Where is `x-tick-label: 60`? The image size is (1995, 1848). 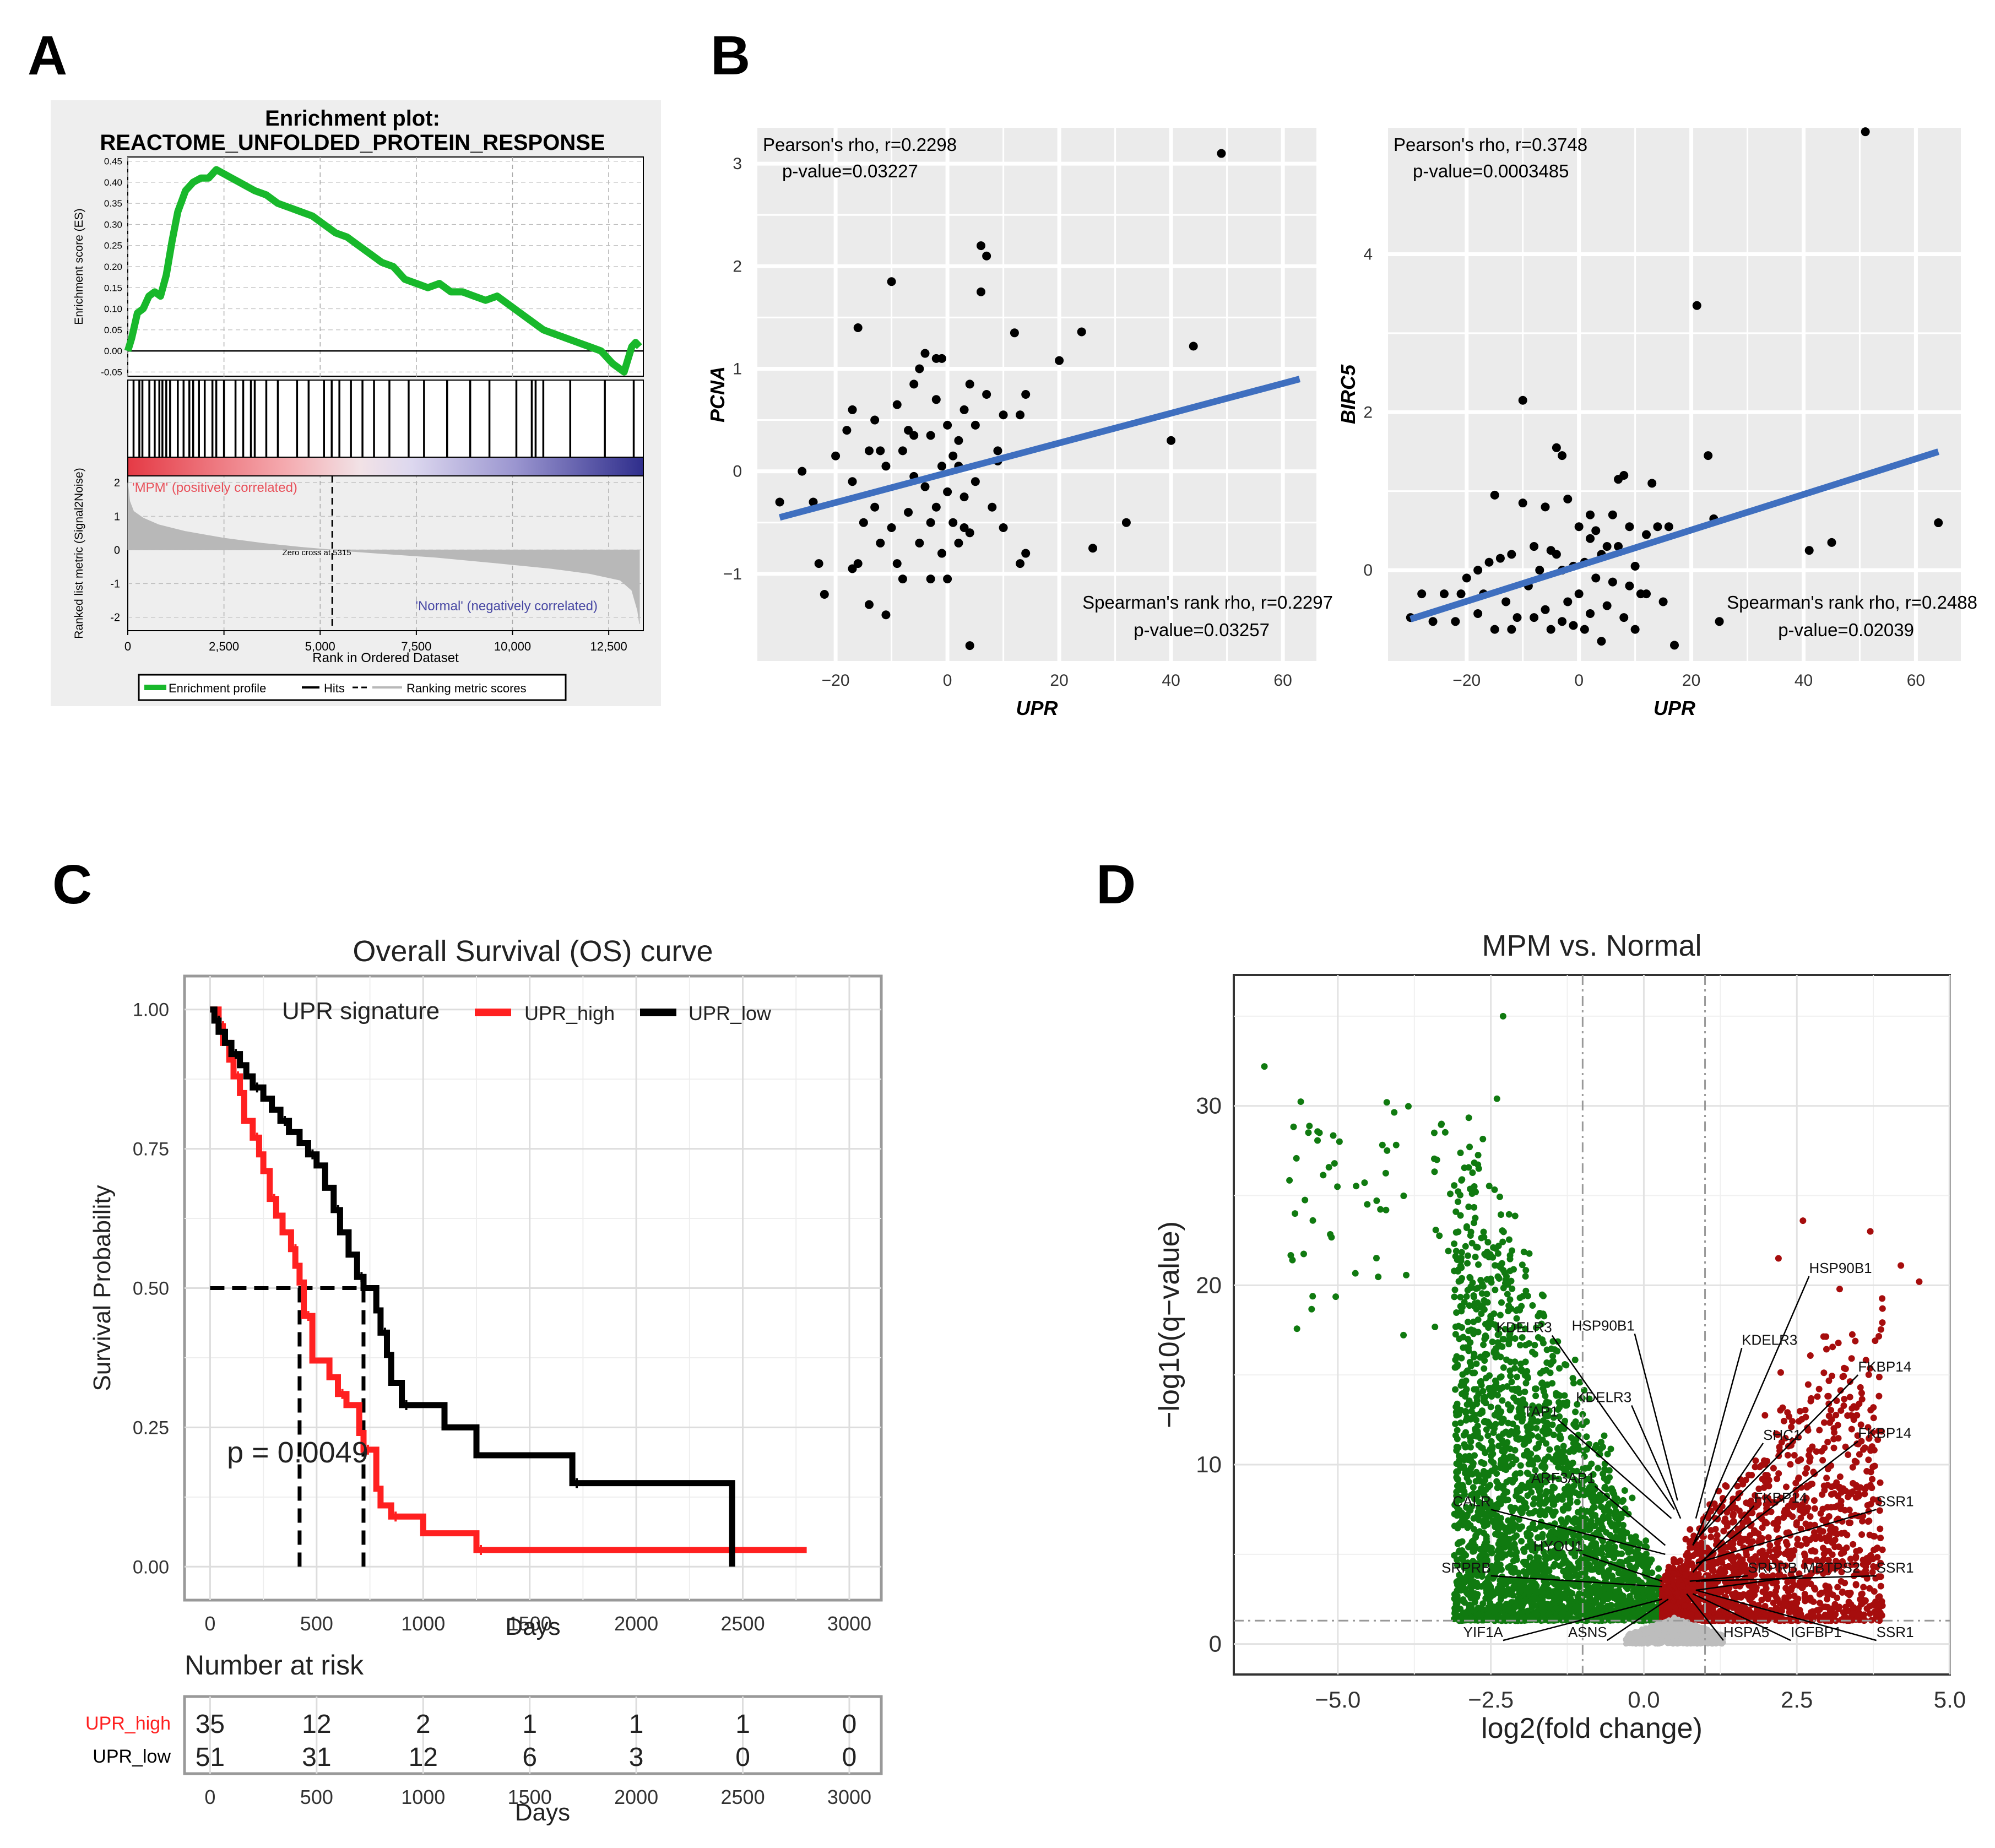 x-tick-label: 60 is located at coordinates (1283, 681).